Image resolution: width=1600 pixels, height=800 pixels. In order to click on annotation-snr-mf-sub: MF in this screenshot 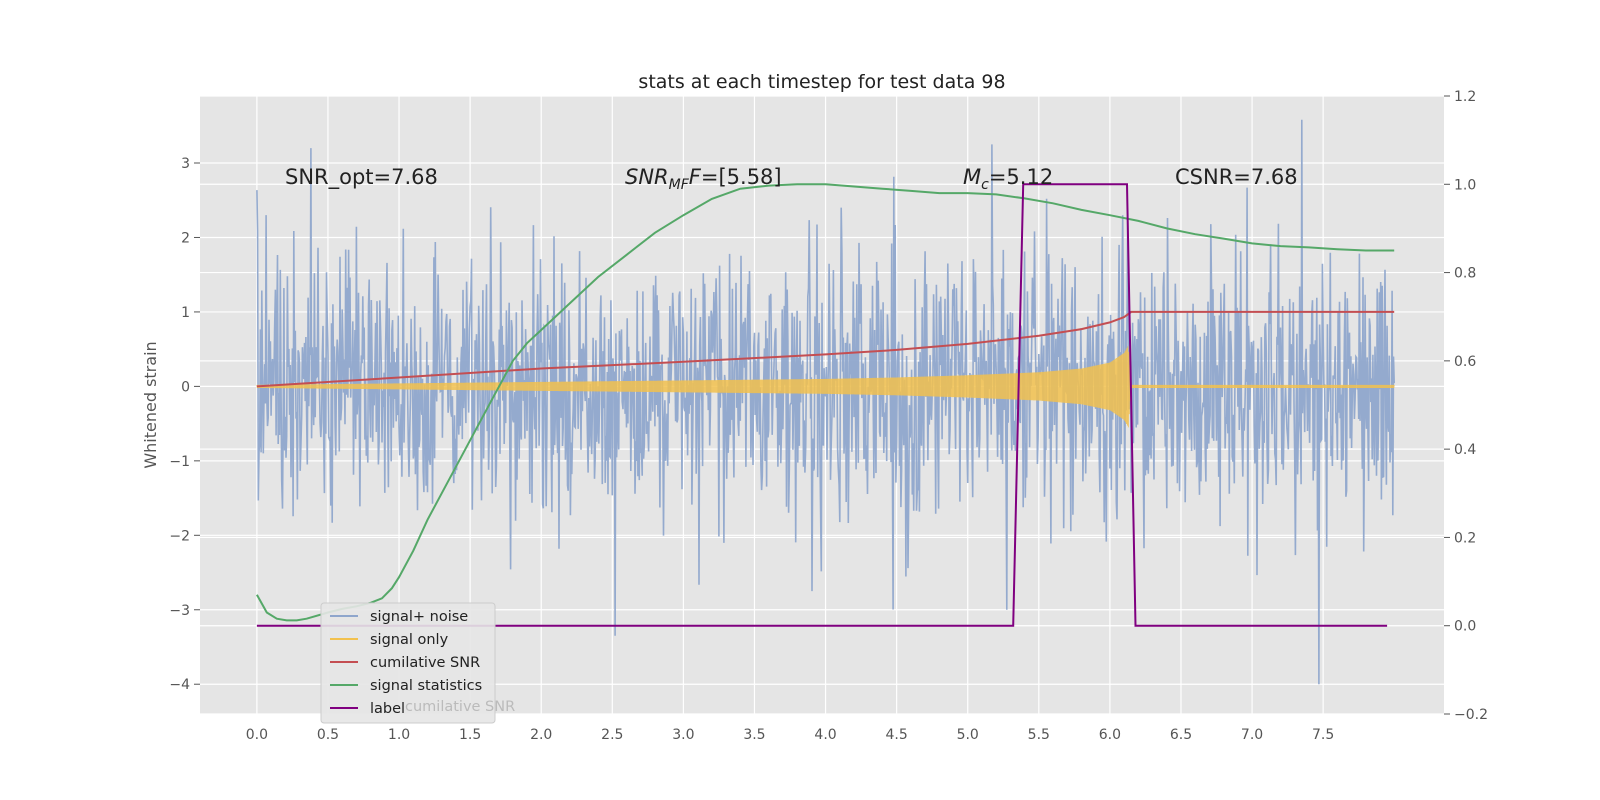, I will do `click(679, 185)`.